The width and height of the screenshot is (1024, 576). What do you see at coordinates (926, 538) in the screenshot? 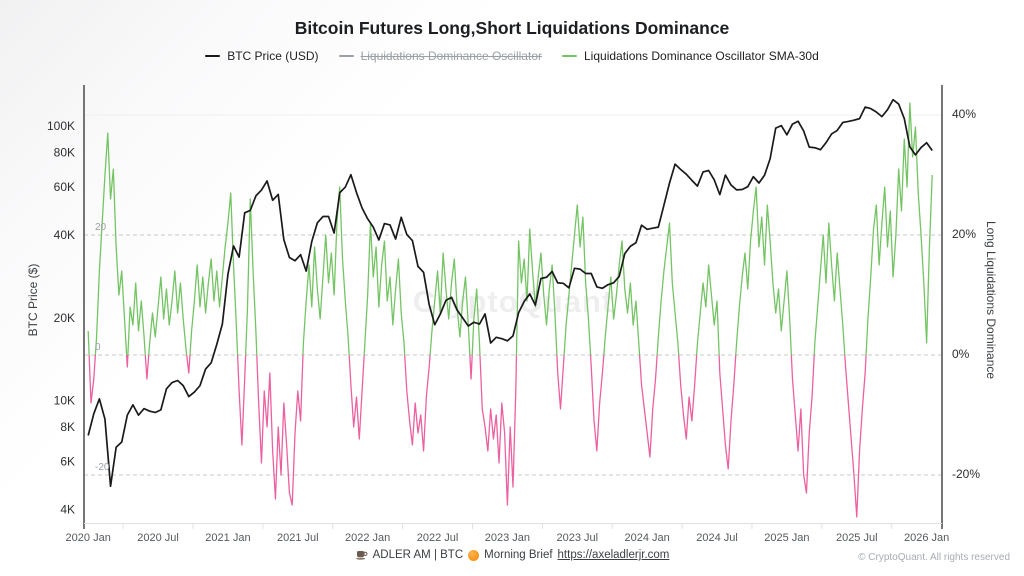
I see `svg-text: 2026 Jan` at bounding box center [926, 538].